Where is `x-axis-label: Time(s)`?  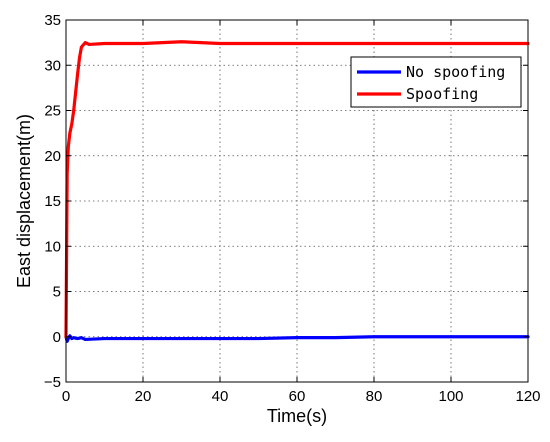 x-axis-label: Time(s) is located at coordinates (297, 416).